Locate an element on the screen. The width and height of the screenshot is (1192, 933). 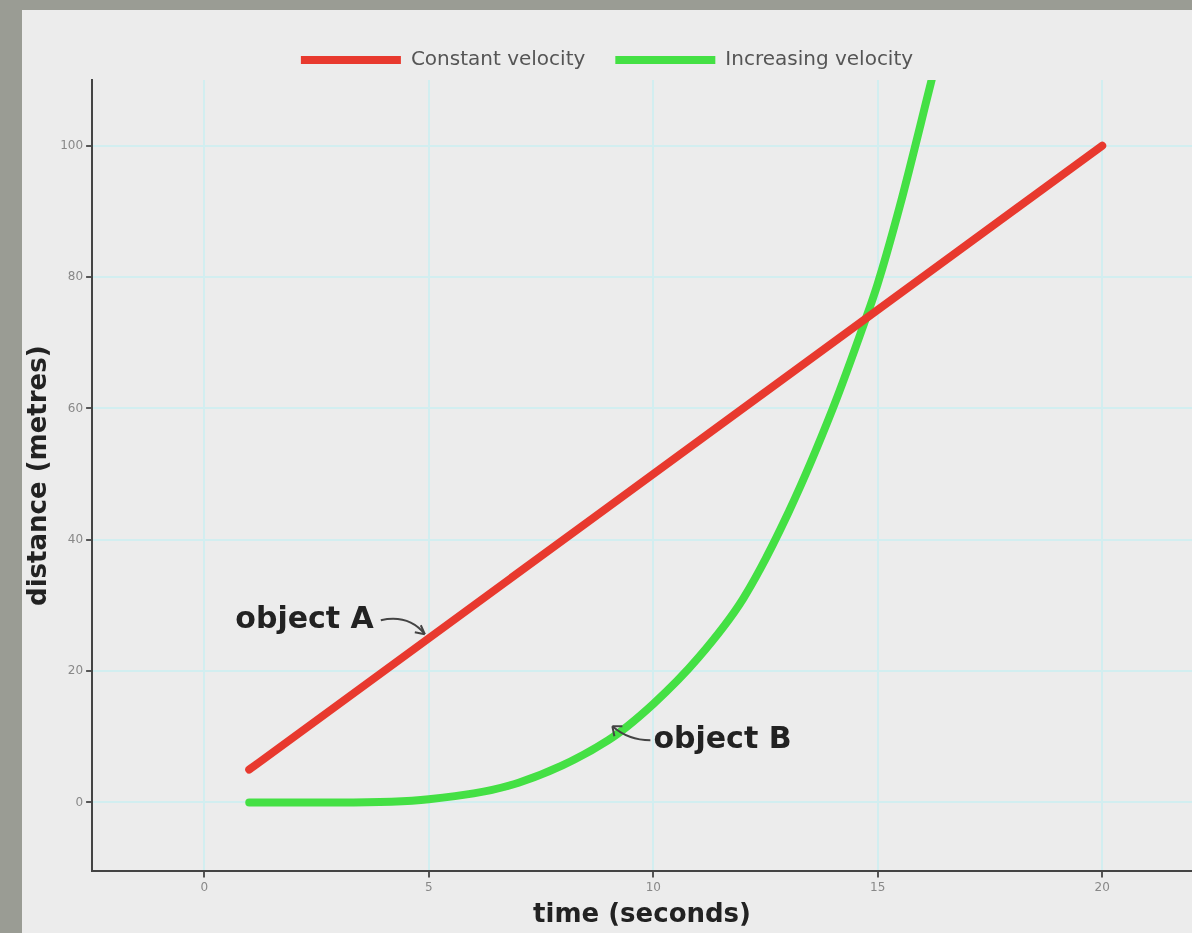
y-tick-label: 80 is located at coordinates (75, 276).